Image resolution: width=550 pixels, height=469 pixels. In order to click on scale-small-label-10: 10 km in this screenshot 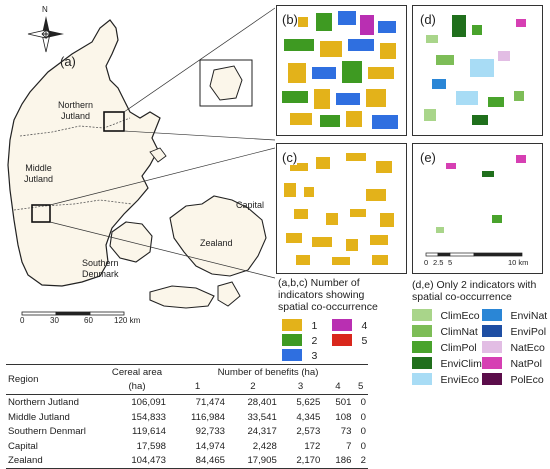, I will do `click(518, 262)`.